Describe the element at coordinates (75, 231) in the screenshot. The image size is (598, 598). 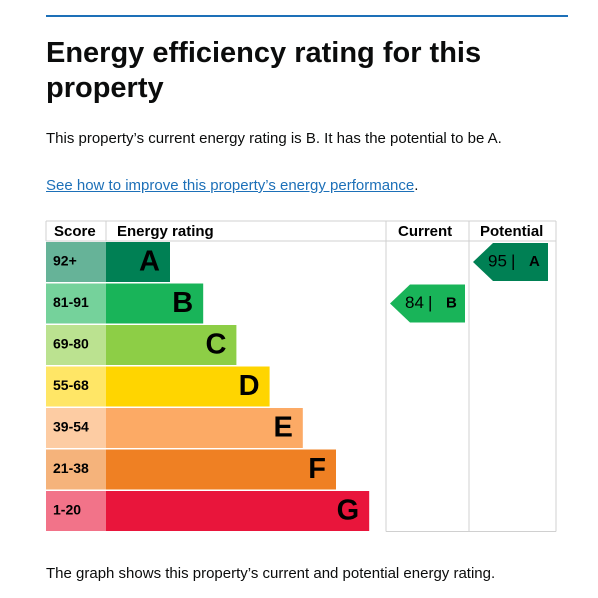
I see `column-header: Score` at that location.